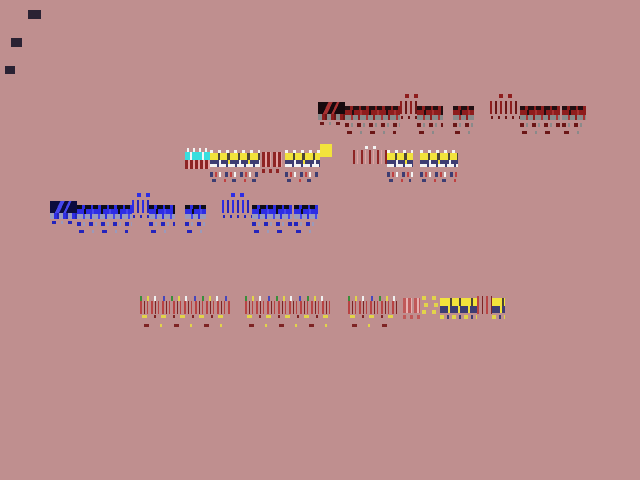  Describe the element at coordinates (184, 214) in the screenshot. I see `glitch-line-blue` at that location.